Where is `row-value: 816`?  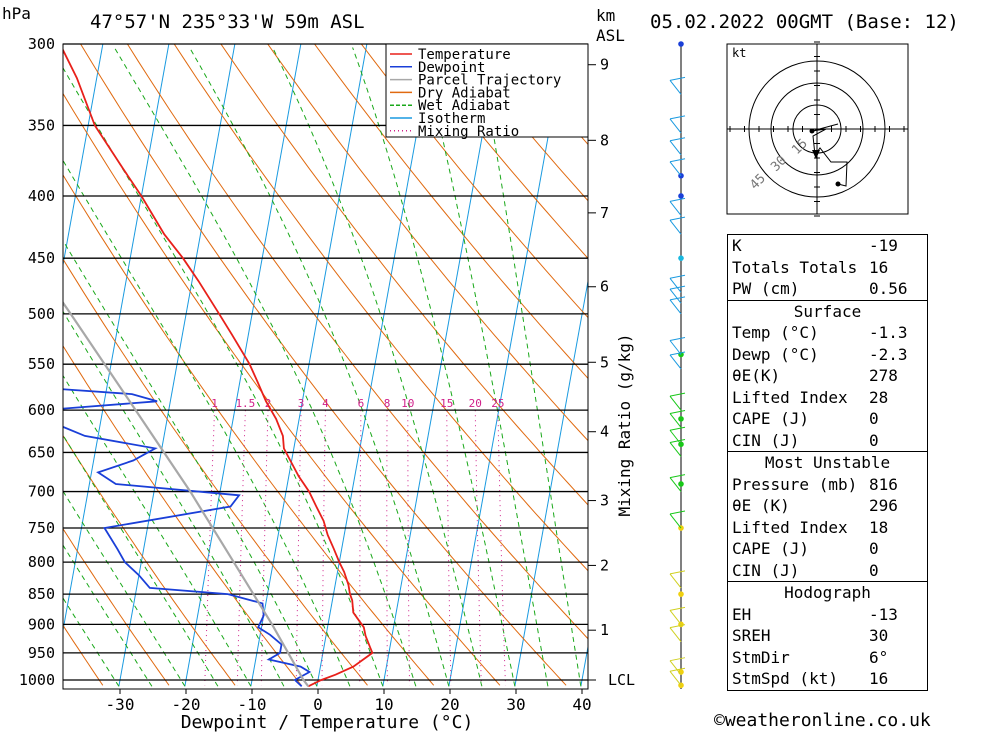 row-value: 816 is located at coordinates (883, 484).